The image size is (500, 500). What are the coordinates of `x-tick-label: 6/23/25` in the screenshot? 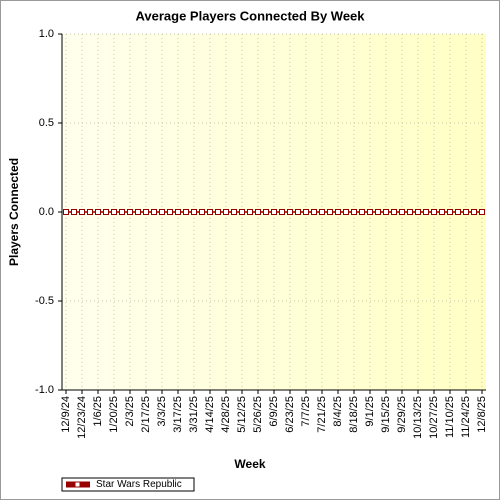 It's located at (290, 414).